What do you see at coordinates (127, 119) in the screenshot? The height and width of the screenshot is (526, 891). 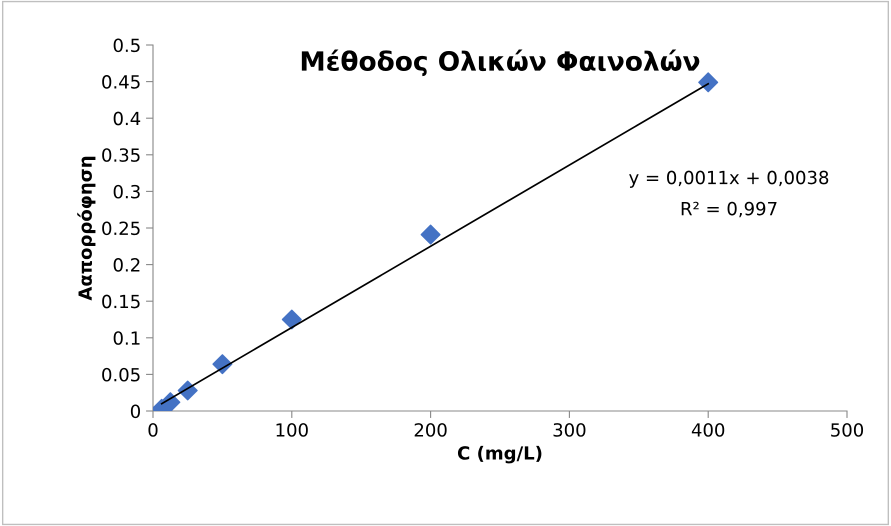 I see `y-tick-label: 0.4` at bounding box center [127, 119].